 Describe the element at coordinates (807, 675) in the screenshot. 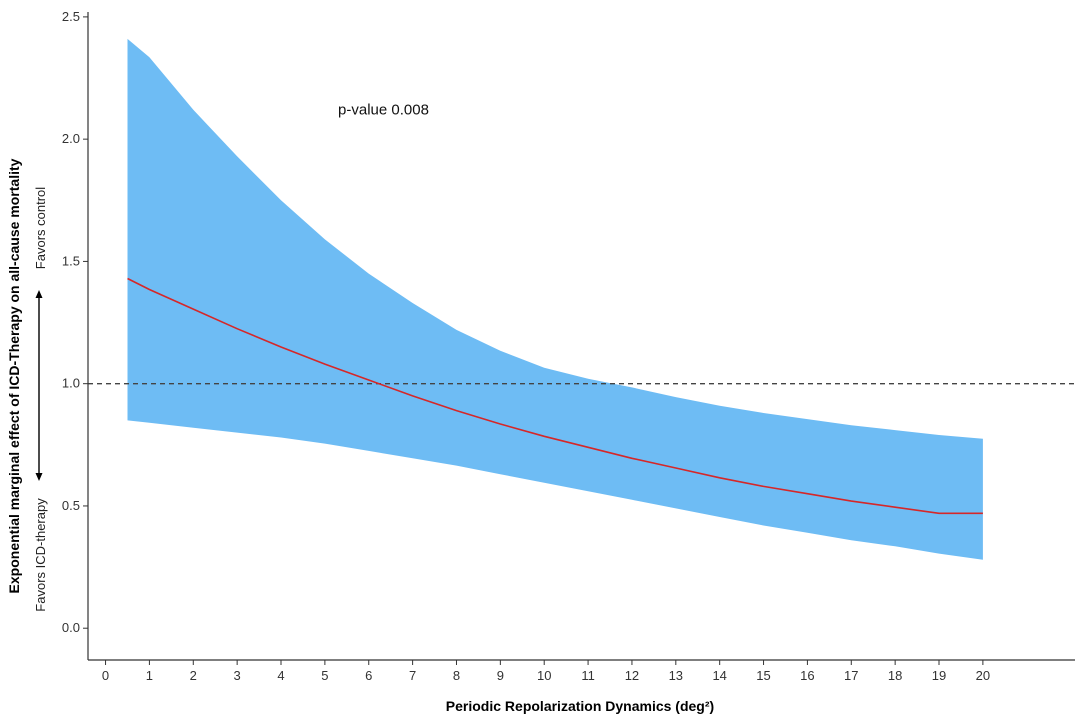

I see `x-tick-label: 16` at that location.